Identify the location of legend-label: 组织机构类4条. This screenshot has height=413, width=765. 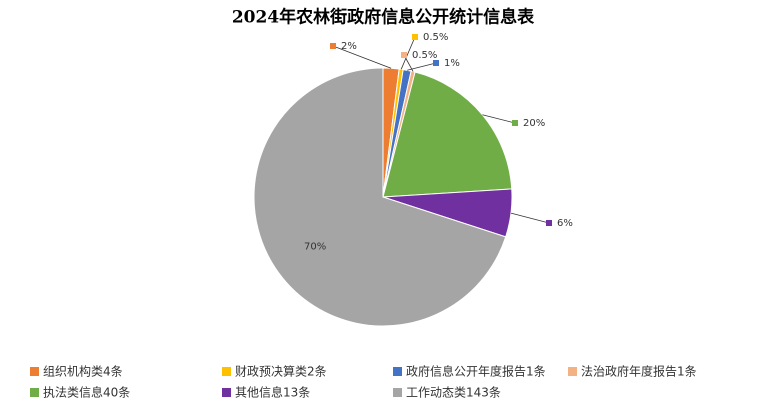
(83, 371).